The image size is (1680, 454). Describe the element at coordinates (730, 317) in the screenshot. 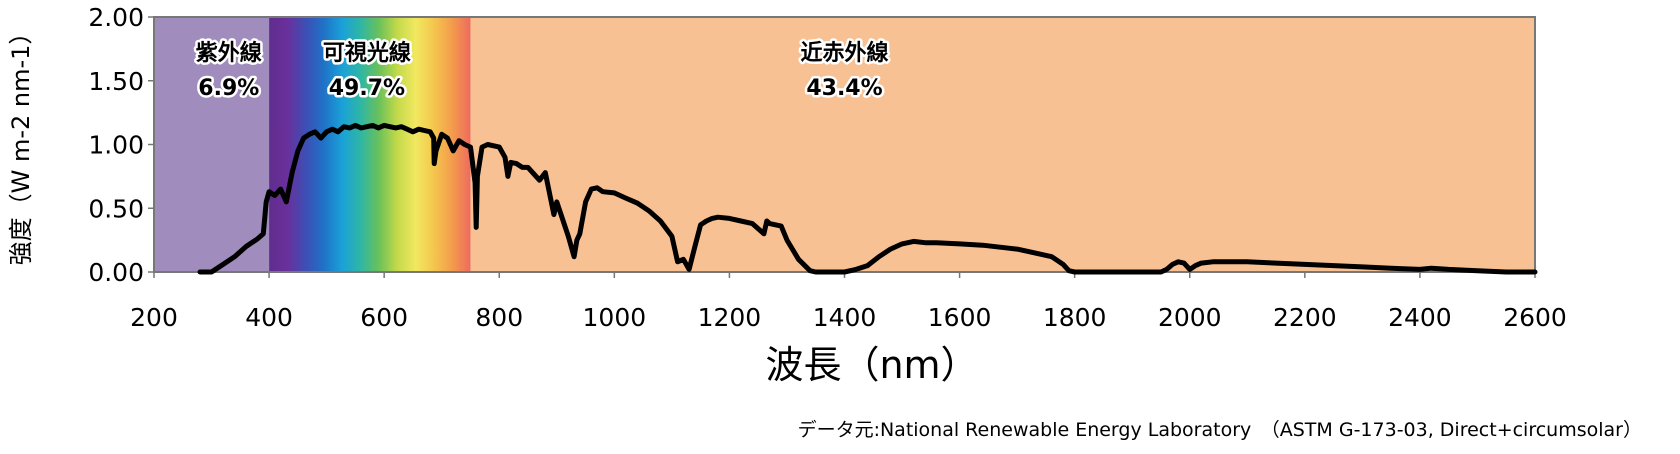

I see `x-tick-label: 1200` at that location.